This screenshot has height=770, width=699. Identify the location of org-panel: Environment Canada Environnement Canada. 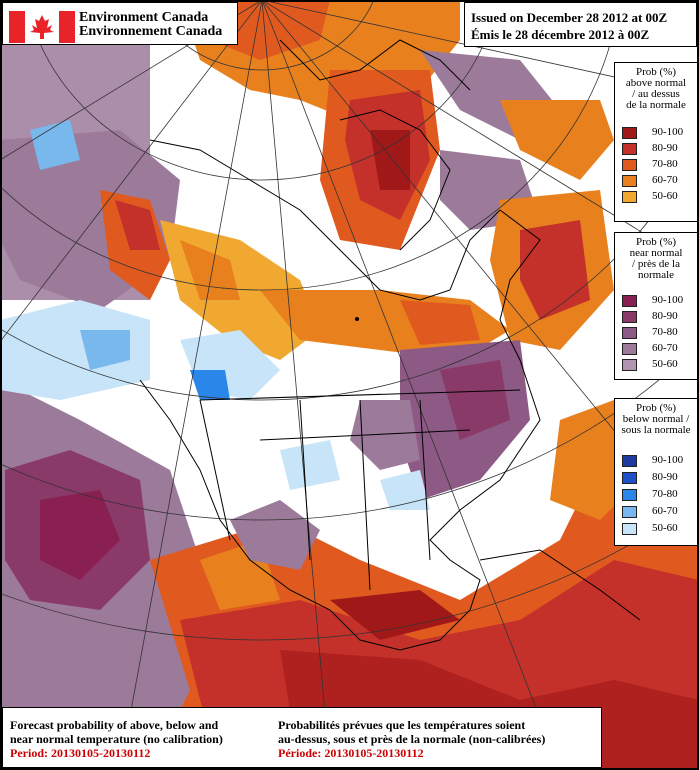
(120, 23).